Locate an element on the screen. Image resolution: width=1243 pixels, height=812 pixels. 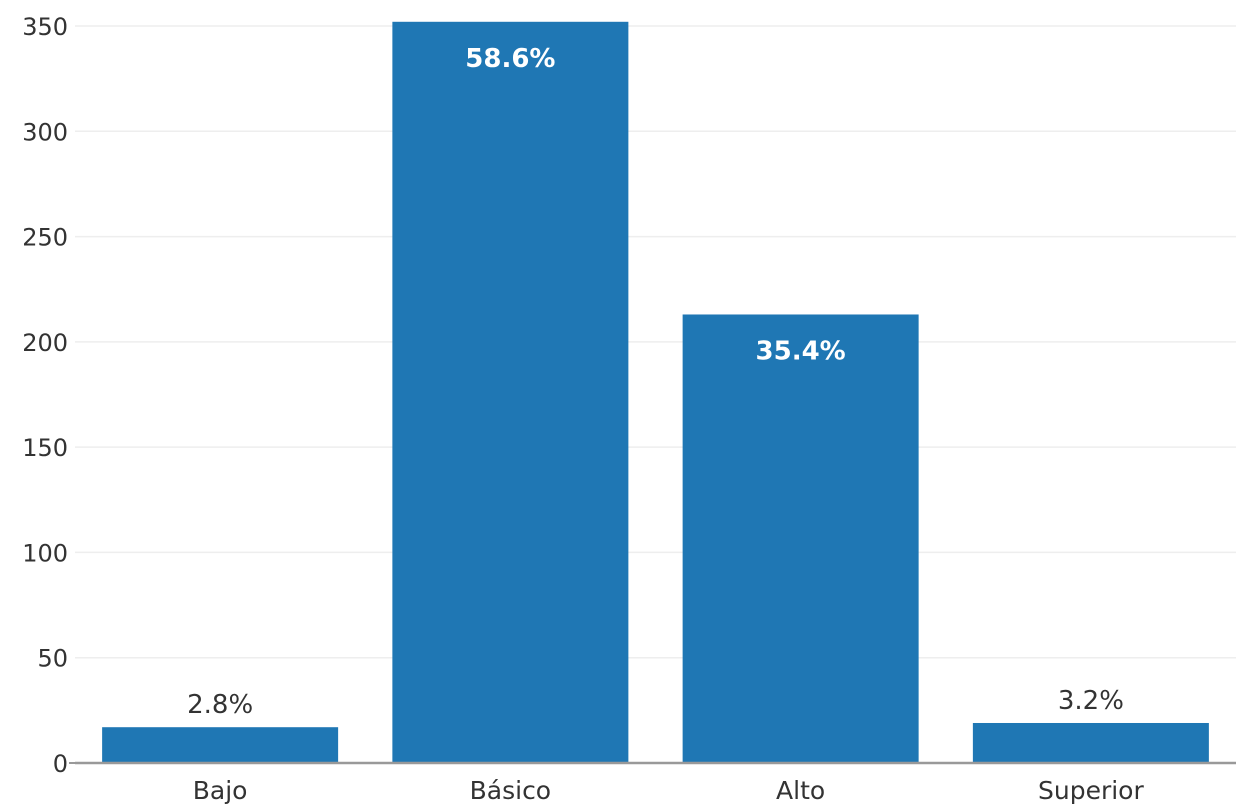
y-tick-label: 150 is located at coordinates (45, 448).